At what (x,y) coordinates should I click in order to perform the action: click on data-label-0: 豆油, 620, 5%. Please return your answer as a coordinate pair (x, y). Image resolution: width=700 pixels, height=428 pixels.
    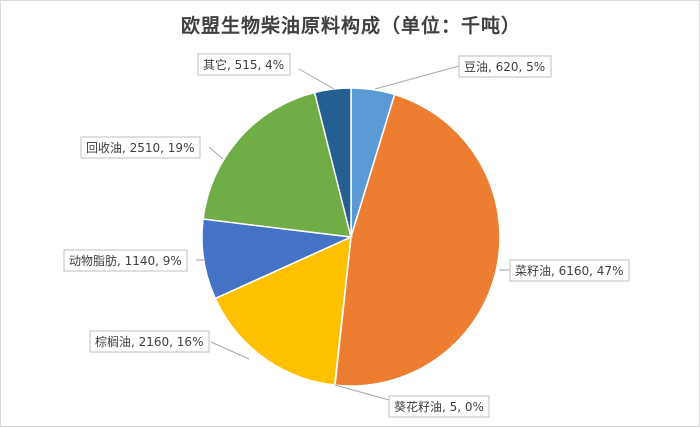
    Looking at the image, I should click on (504, 67).